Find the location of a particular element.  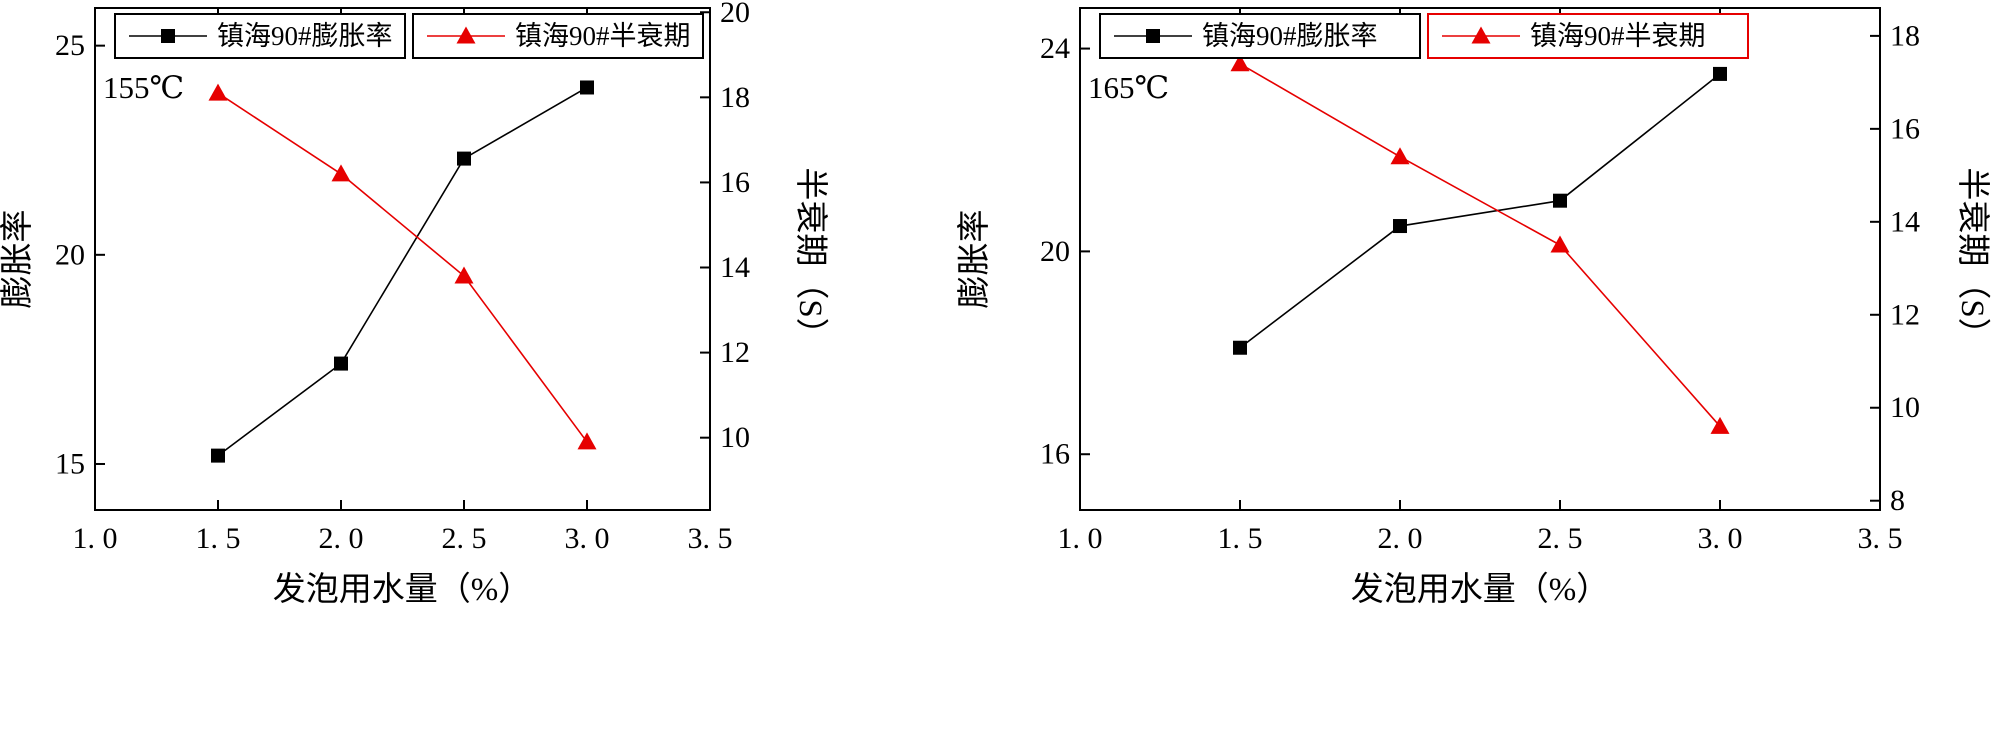

y-left-tick-label: 16 is located at coordinates (1055, 454).